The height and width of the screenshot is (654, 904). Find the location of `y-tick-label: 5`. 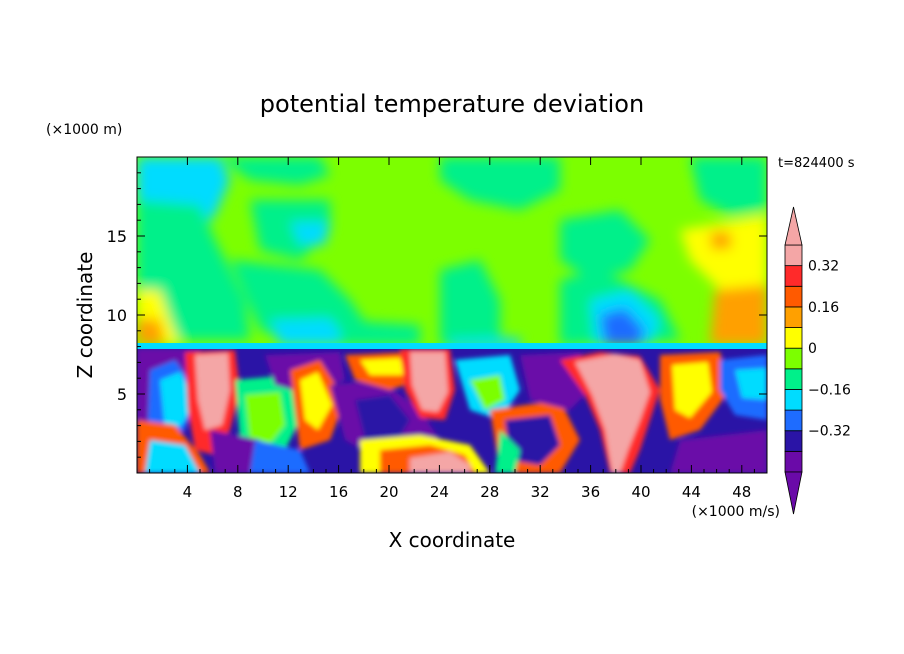

y-tick-label: 5 is located at coordinates (122, 394).